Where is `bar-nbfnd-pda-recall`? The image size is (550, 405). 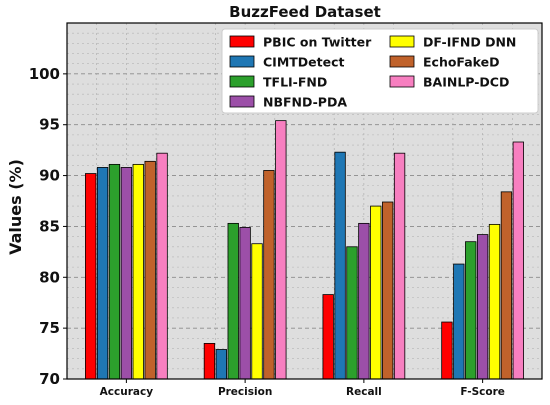
bar-nbfnd-pda-recall is located at coordinates (364, 301).